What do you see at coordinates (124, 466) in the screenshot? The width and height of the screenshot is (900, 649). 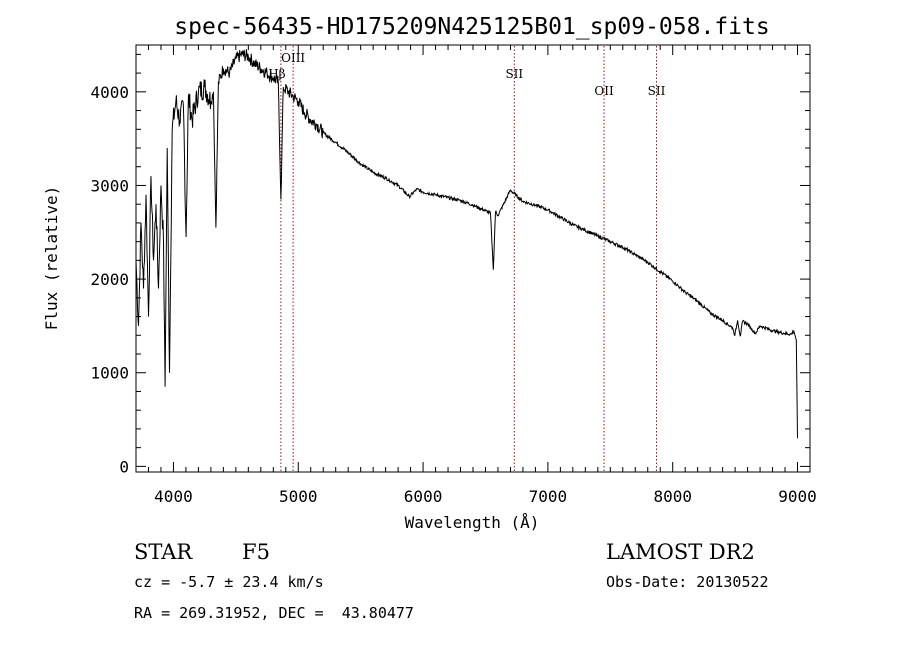 I see `y-tick-label: 0` at bounding box center [124, 466].